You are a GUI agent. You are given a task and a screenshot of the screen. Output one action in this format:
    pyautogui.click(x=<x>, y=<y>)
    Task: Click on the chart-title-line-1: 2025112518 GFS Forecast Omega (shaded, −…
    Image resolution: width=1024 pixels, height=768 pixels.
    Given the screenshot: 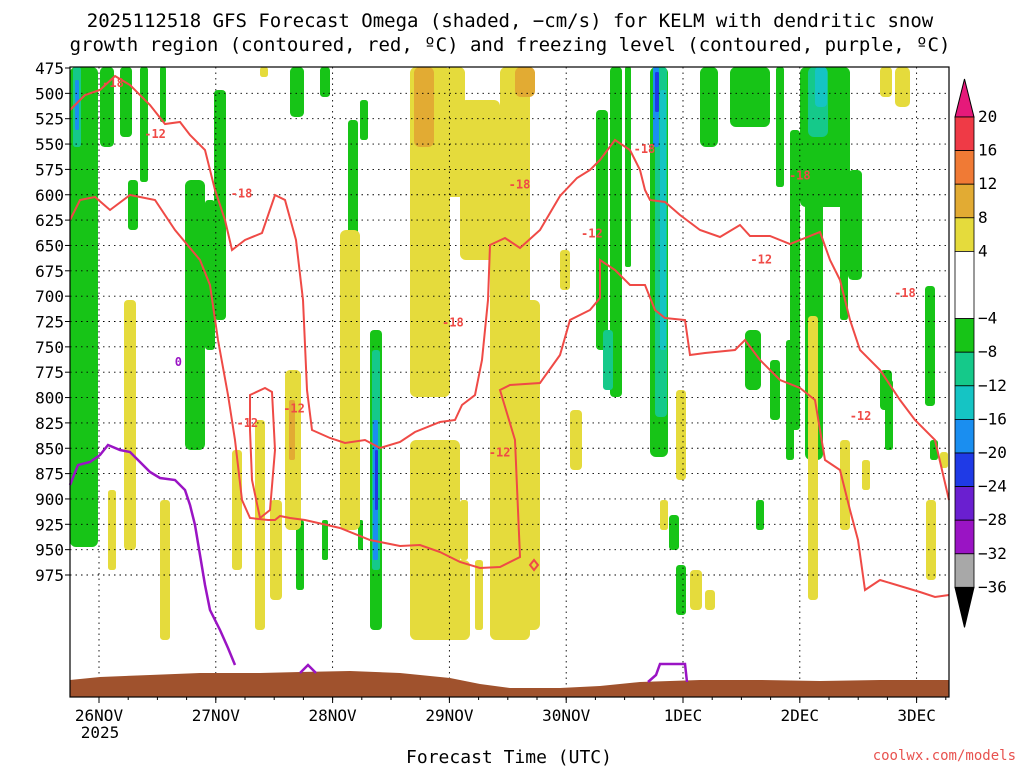 What is the action you would take?
    pyautogui.click(x=510, y=21)
    